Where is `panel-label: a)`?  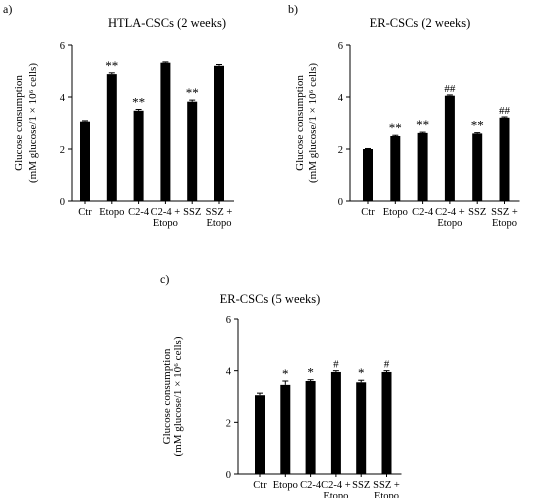 panel-label: a) is located at coordinates (7, 9).